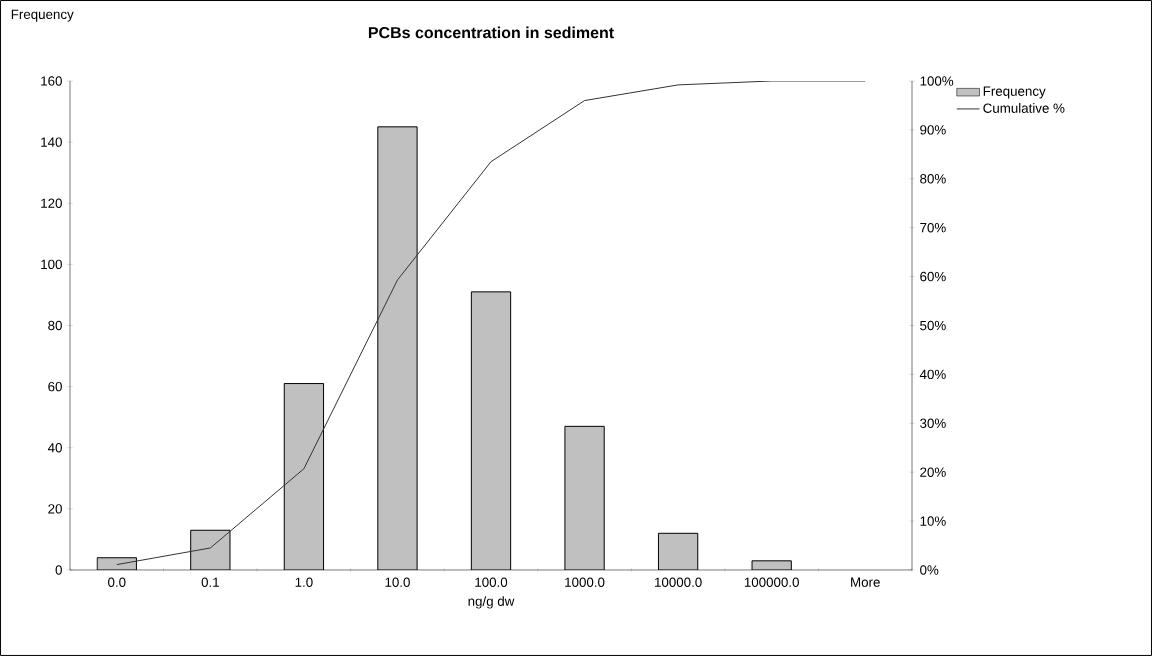  What do you see at coordinates (210, 582) in the screenshot?
I see `x-tick-label: 0.1` at bounding box center [210, 582].